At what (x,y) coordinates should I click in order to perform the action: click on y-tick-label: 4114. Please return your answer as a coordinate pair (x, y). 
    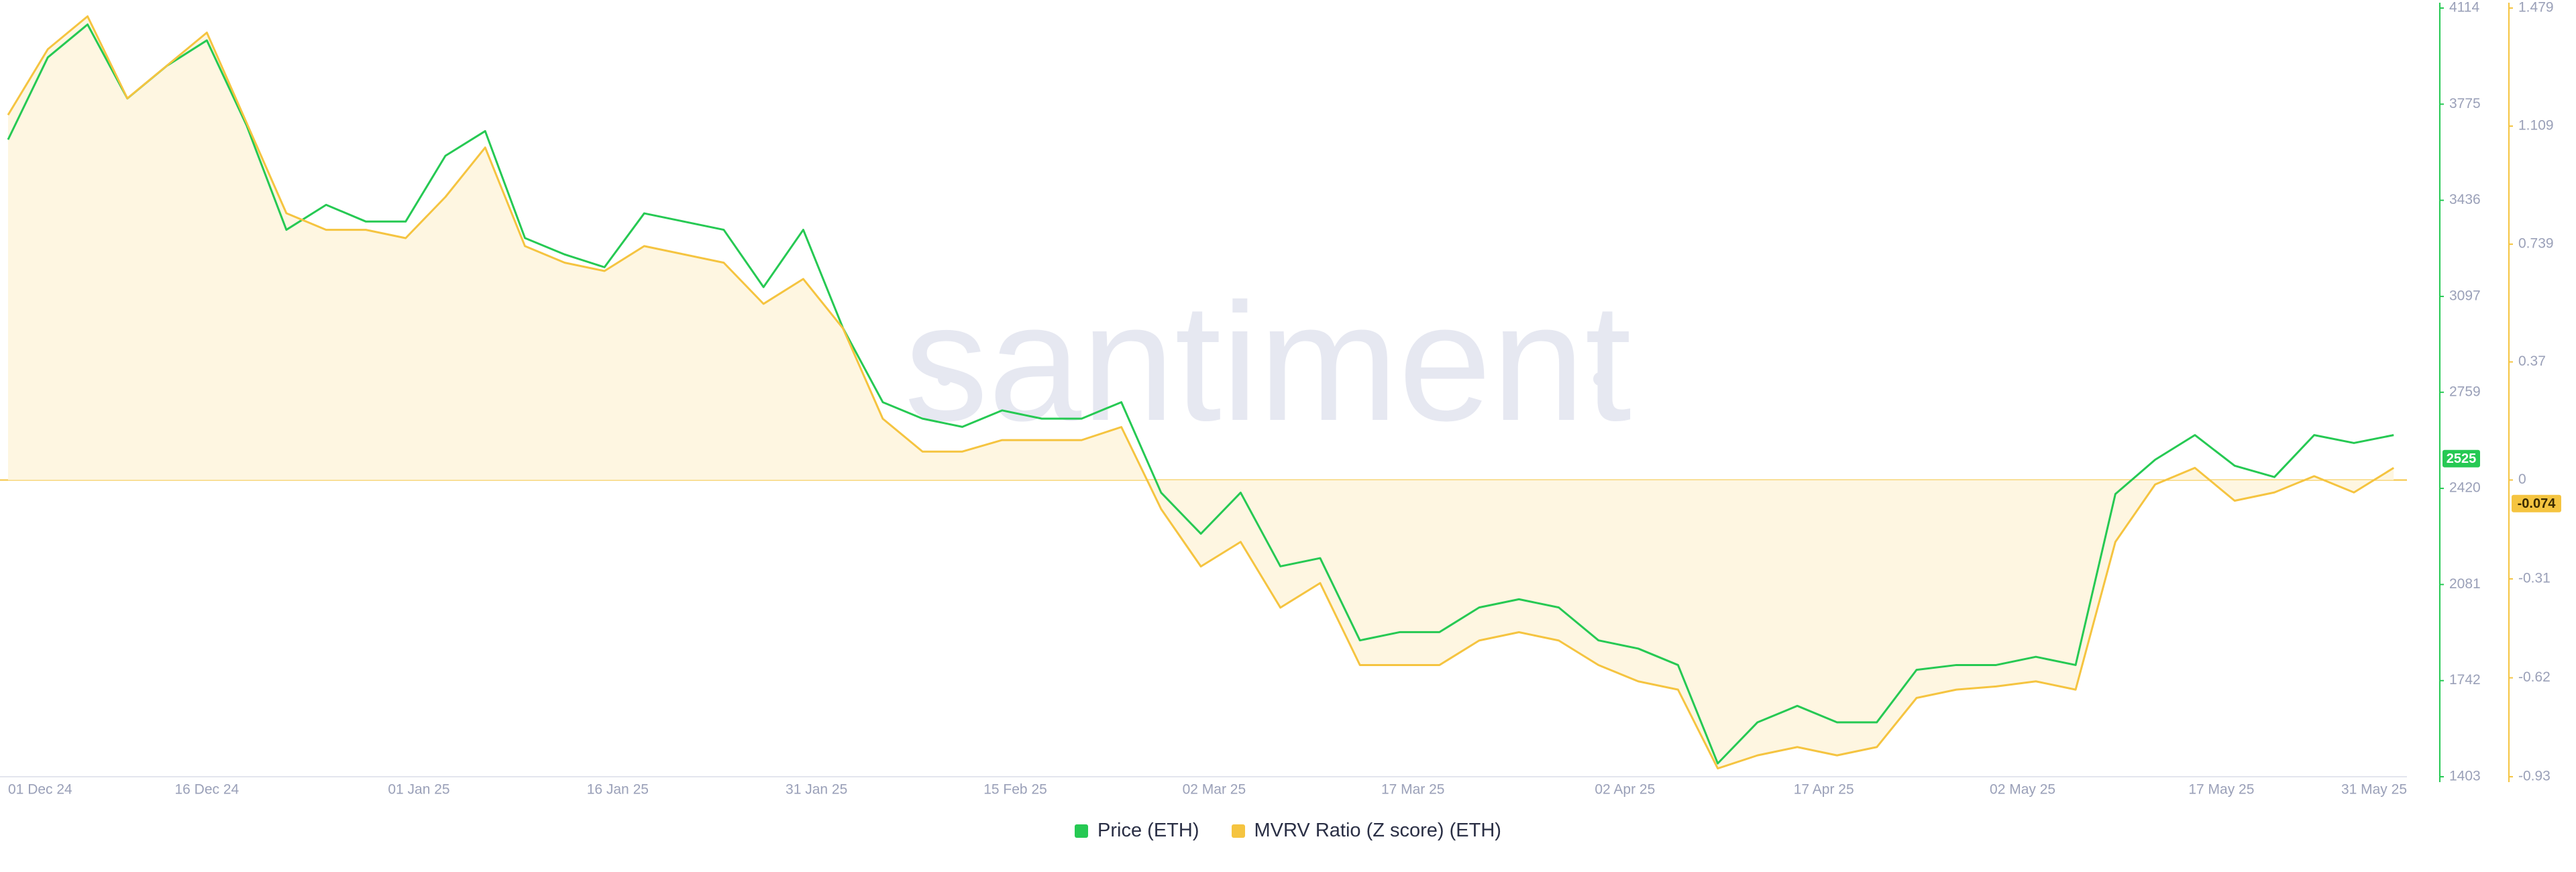
    Looking at the image, I should click on (2464, 8).